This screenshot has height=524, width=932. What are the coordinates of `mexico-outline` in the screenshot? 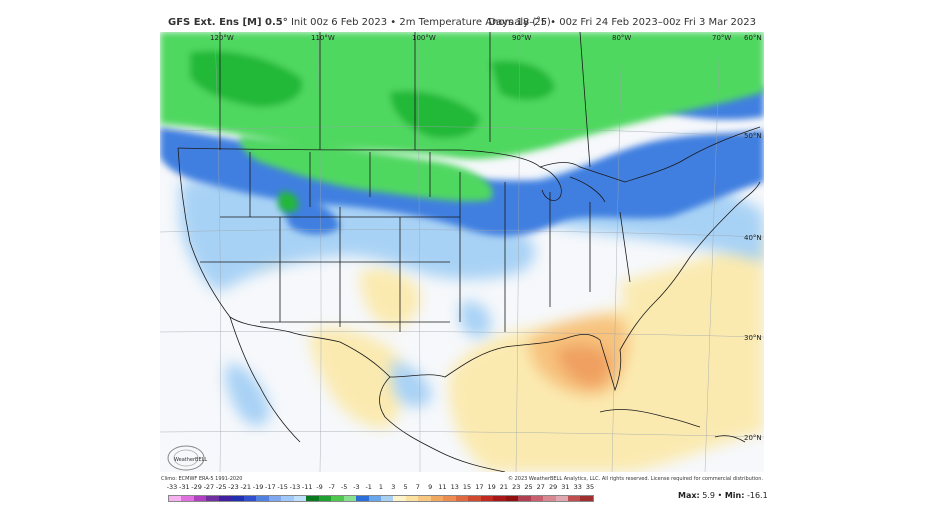 It's located at (442, 424).